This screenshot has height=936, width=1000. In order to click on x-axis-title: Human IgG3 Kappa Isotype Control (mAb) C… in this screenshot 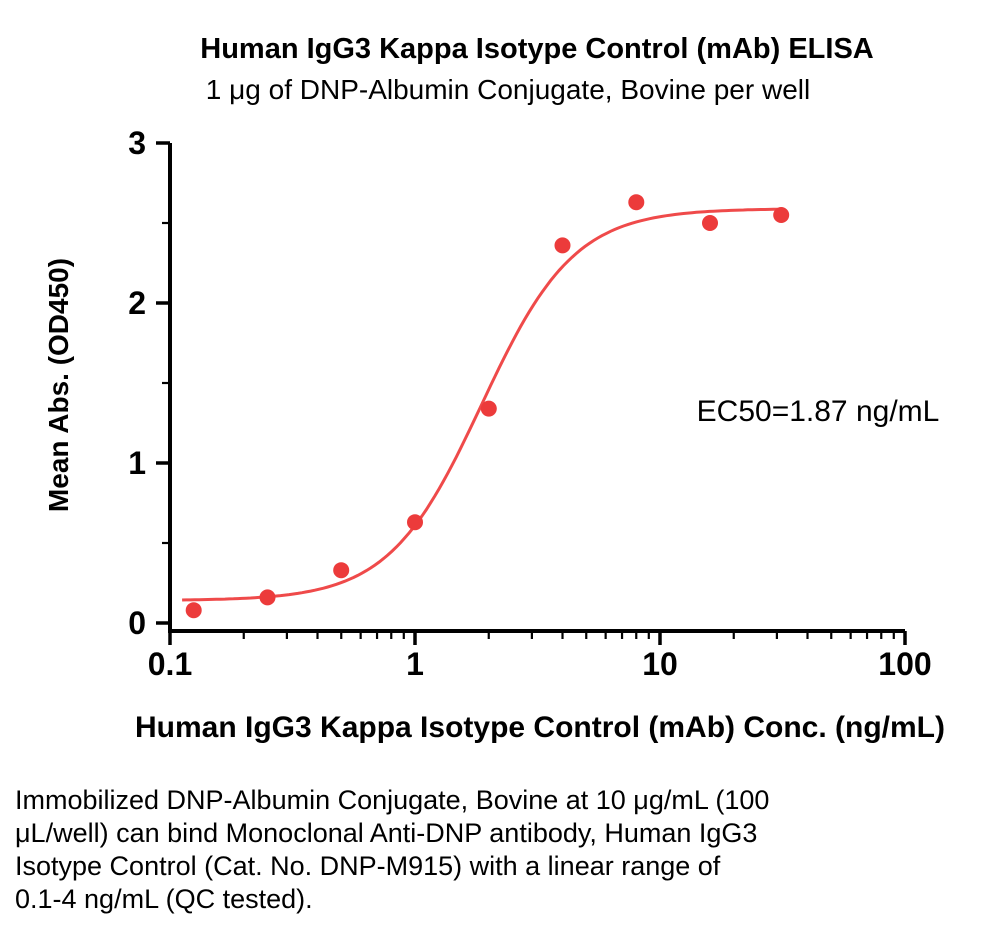, I will do `click(540, 727)`.